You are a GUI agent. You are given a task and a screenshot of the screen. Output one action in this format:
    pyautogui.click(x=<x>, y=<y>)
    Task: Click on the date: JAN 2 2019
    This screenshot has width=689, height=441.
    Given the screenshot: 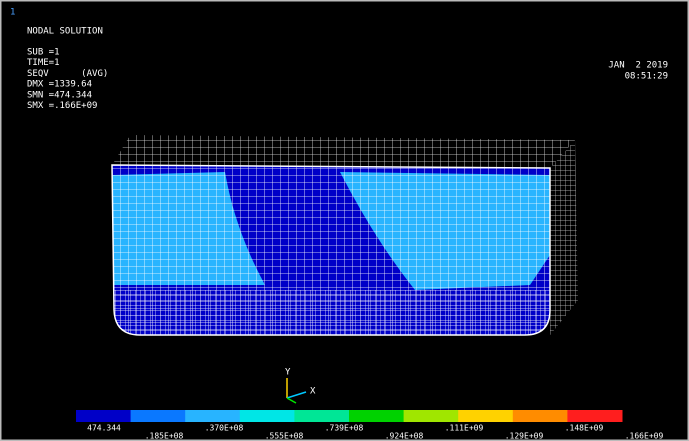 What is the action you would take?
    pyautogui.click(x=638, y=66)
    